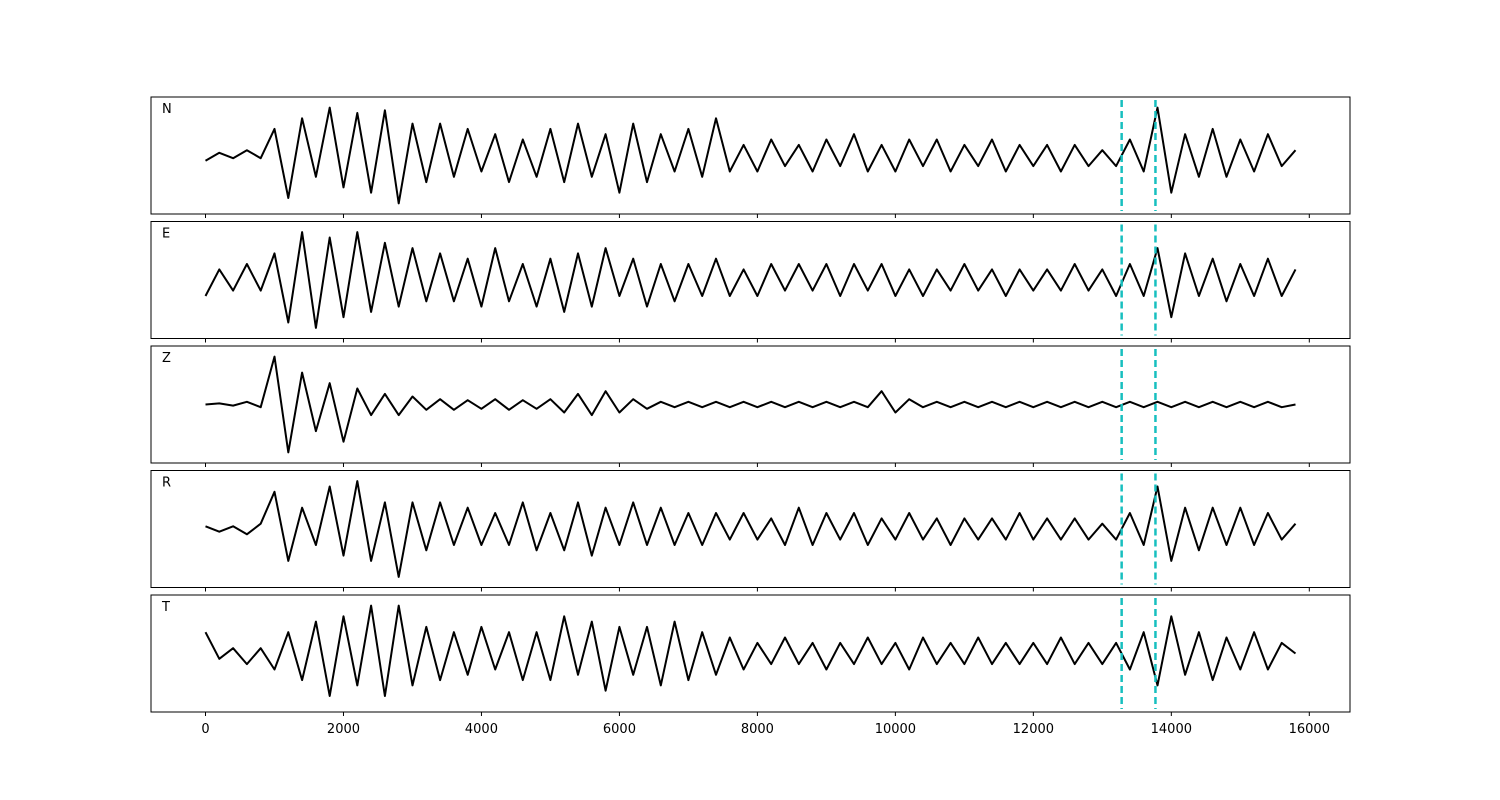 Image resolution: width=1500 pixels, height=800 pixels. What do you see at coordinates (167, 109) in the screenshot?
I see `panel-label: N` at bounding box center [167, 109].